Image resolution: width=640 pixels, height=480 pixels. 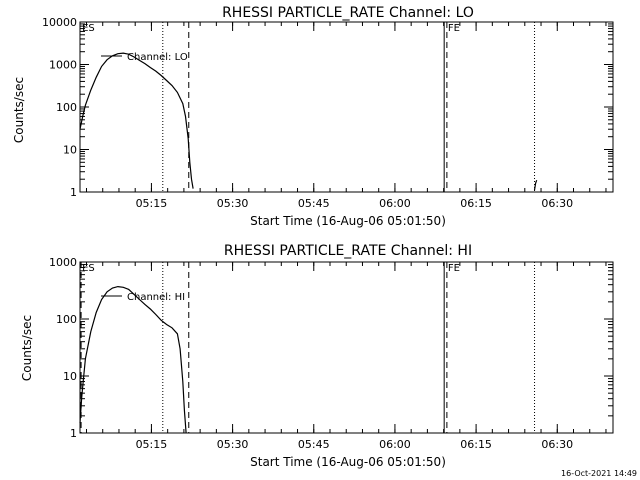 What do you see at coordinates (152, 444) in the screenshot?
I see `x-tick-label-hi: 05:15` at bounding box center [152, 444].